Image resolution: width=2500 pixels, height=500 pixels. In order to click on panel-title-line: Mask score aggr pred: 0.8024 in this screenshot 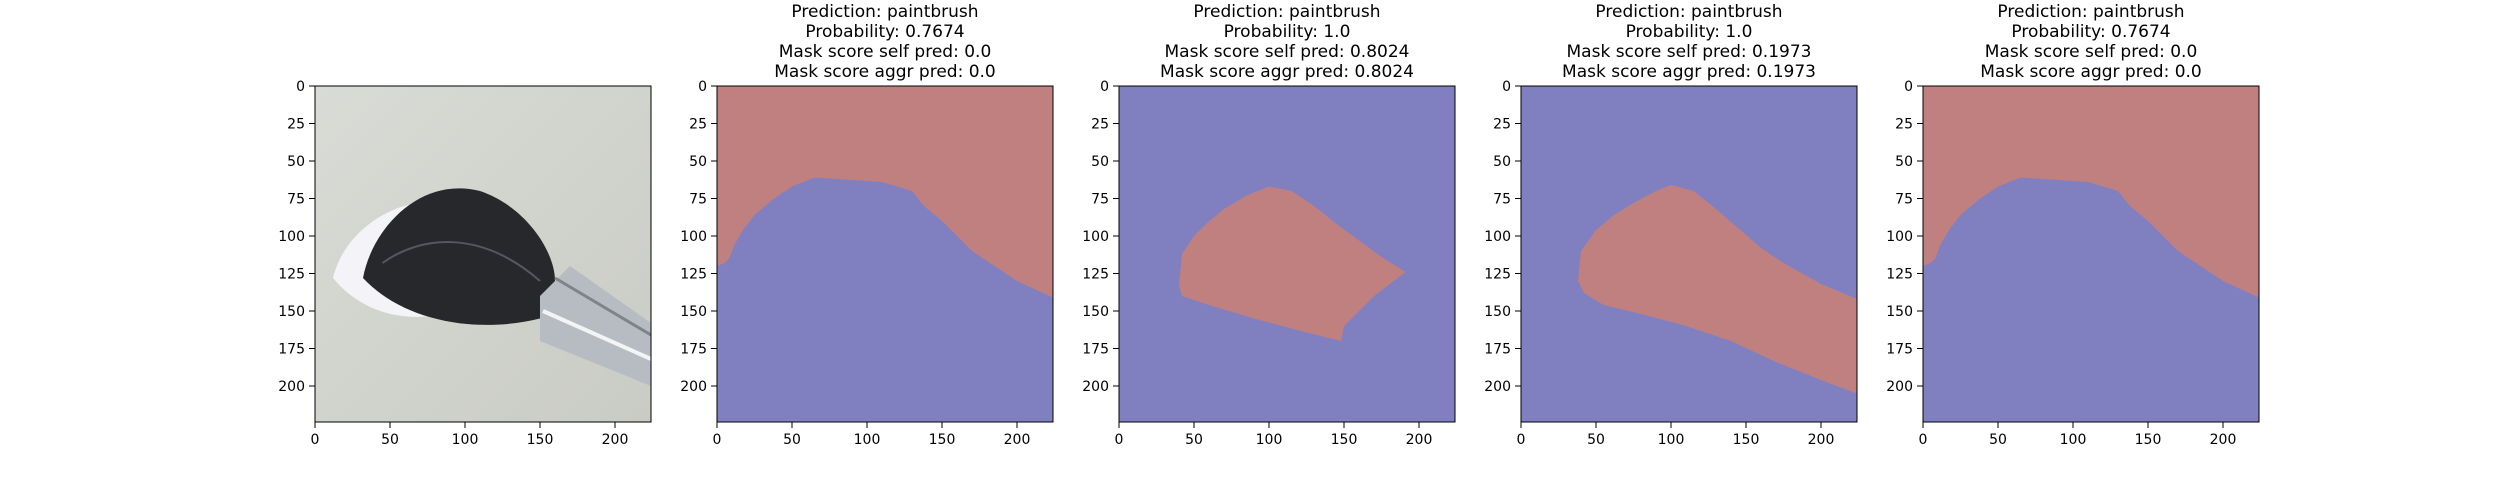, I will do `click(1287, 72)`.